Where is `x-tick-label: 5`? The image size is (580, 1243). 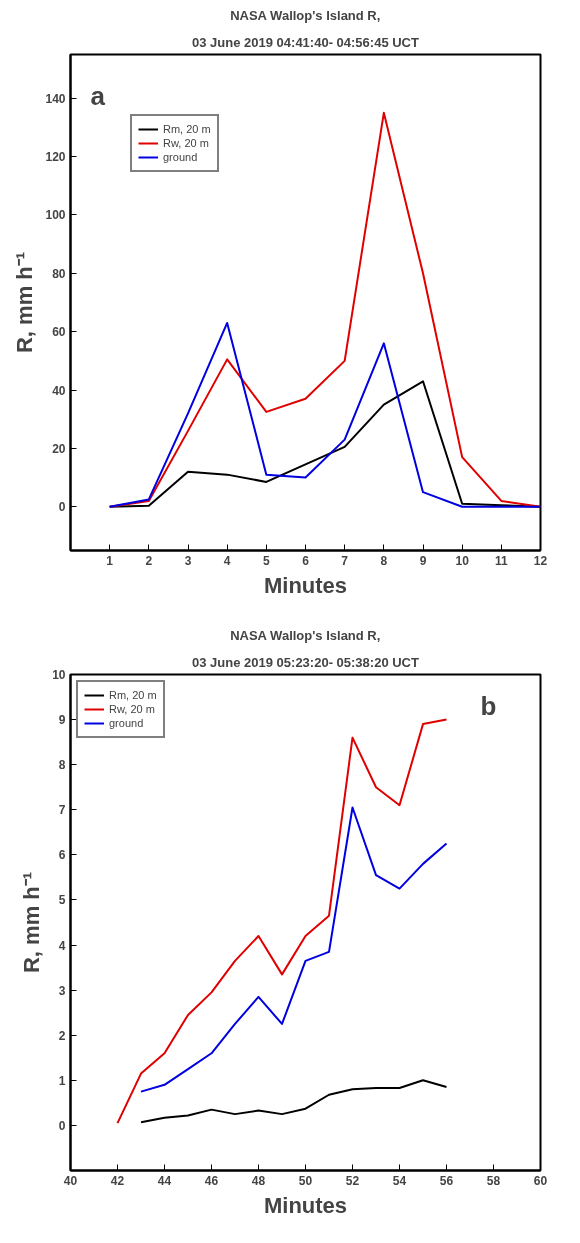 x-tick-label: 5 is located at coordinates (266, 560).